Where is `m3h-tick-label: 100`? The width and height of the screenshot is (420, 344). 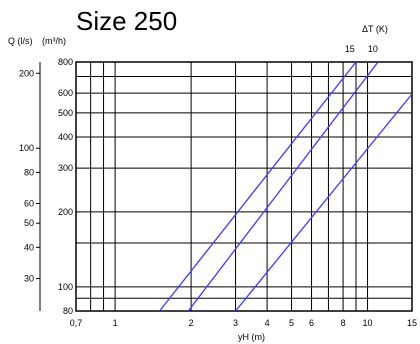
m3h-tick-label: 100 is located at coordinates (65, 287).